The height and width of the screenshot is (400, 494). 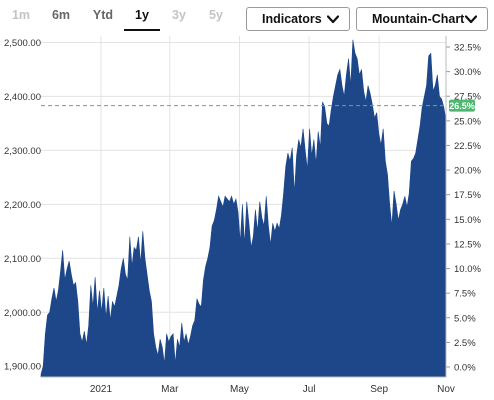 I want to click on change-badge-label: 26.5%, so click(x=462, y=106).